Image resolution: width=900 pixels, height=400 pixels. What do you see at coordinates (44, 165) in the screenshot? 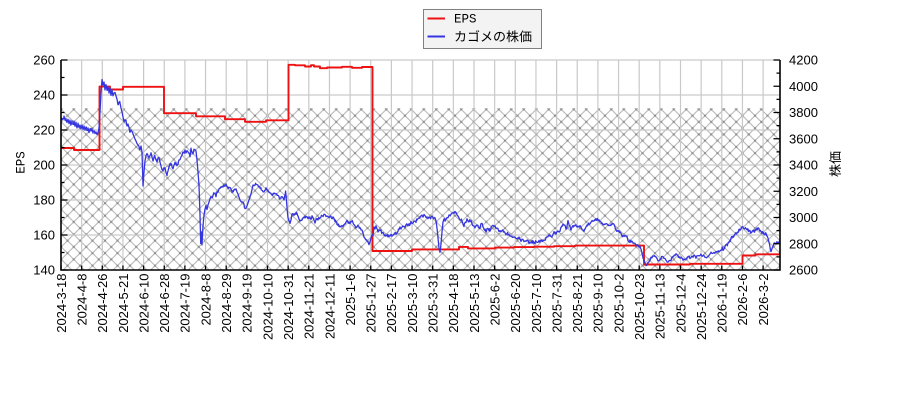
I see `svg-text: 200` at bounding box center [44, 165].